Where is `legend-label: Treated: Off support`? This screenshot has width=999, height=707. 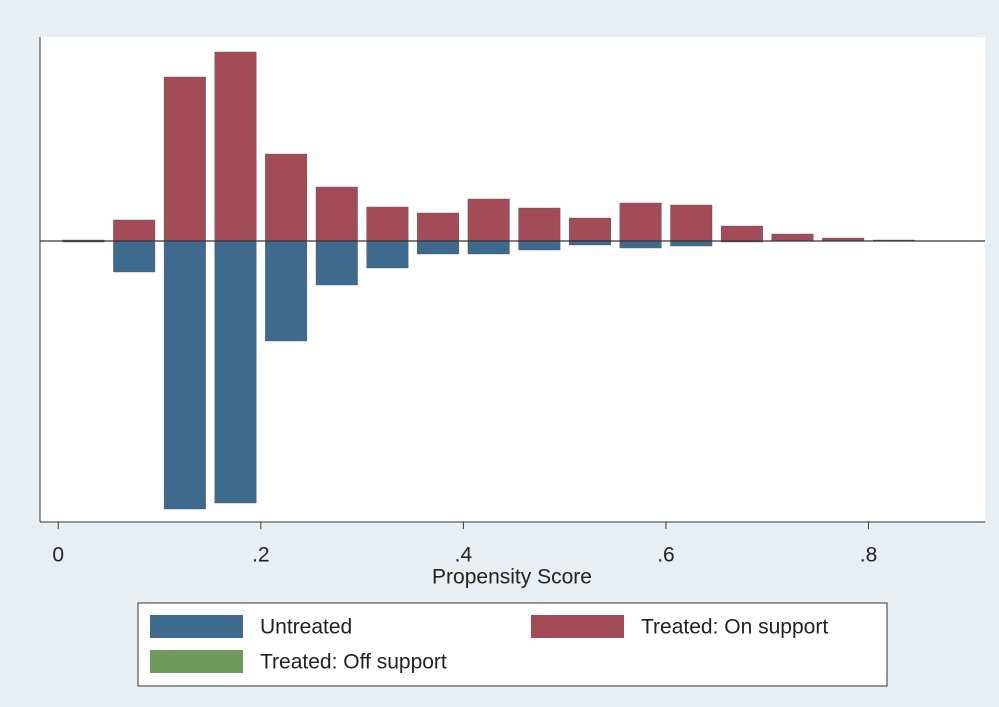 legend-label: Treated: Off support is located at coordinates (353, 662).